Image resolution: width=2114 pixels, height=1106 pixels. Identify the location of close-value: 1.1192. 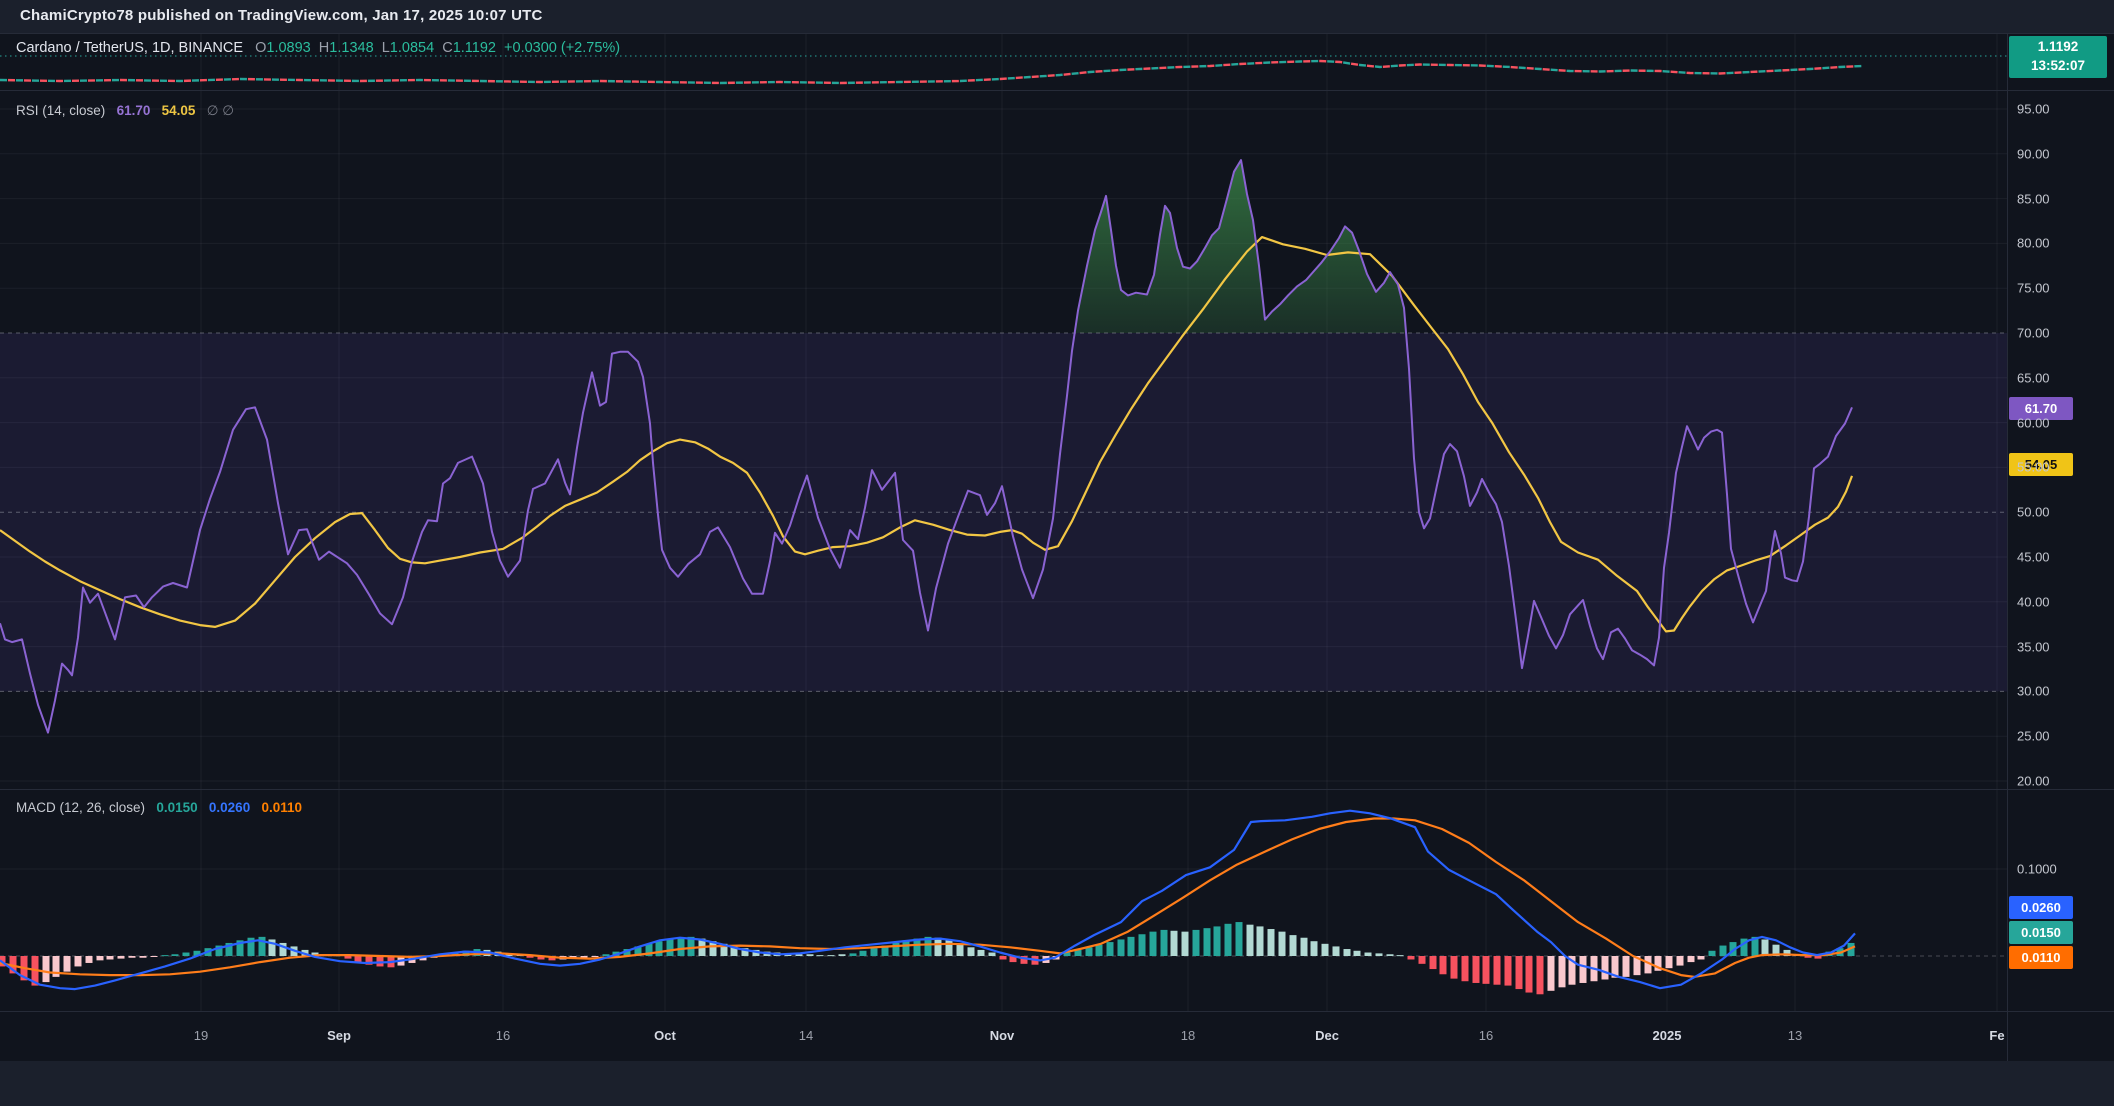
(474, 48).